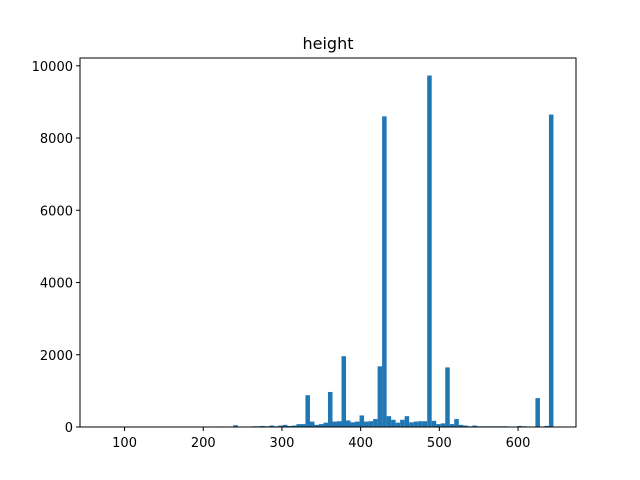  I want to click on y-tick-label: 6000, so click(56, 211).